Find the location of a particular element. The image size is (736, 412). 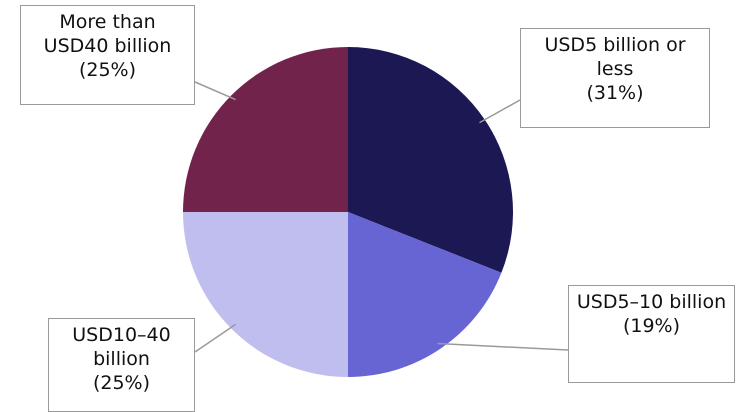

category-label: USD10–40 billion is located at coordinates (121, 347).